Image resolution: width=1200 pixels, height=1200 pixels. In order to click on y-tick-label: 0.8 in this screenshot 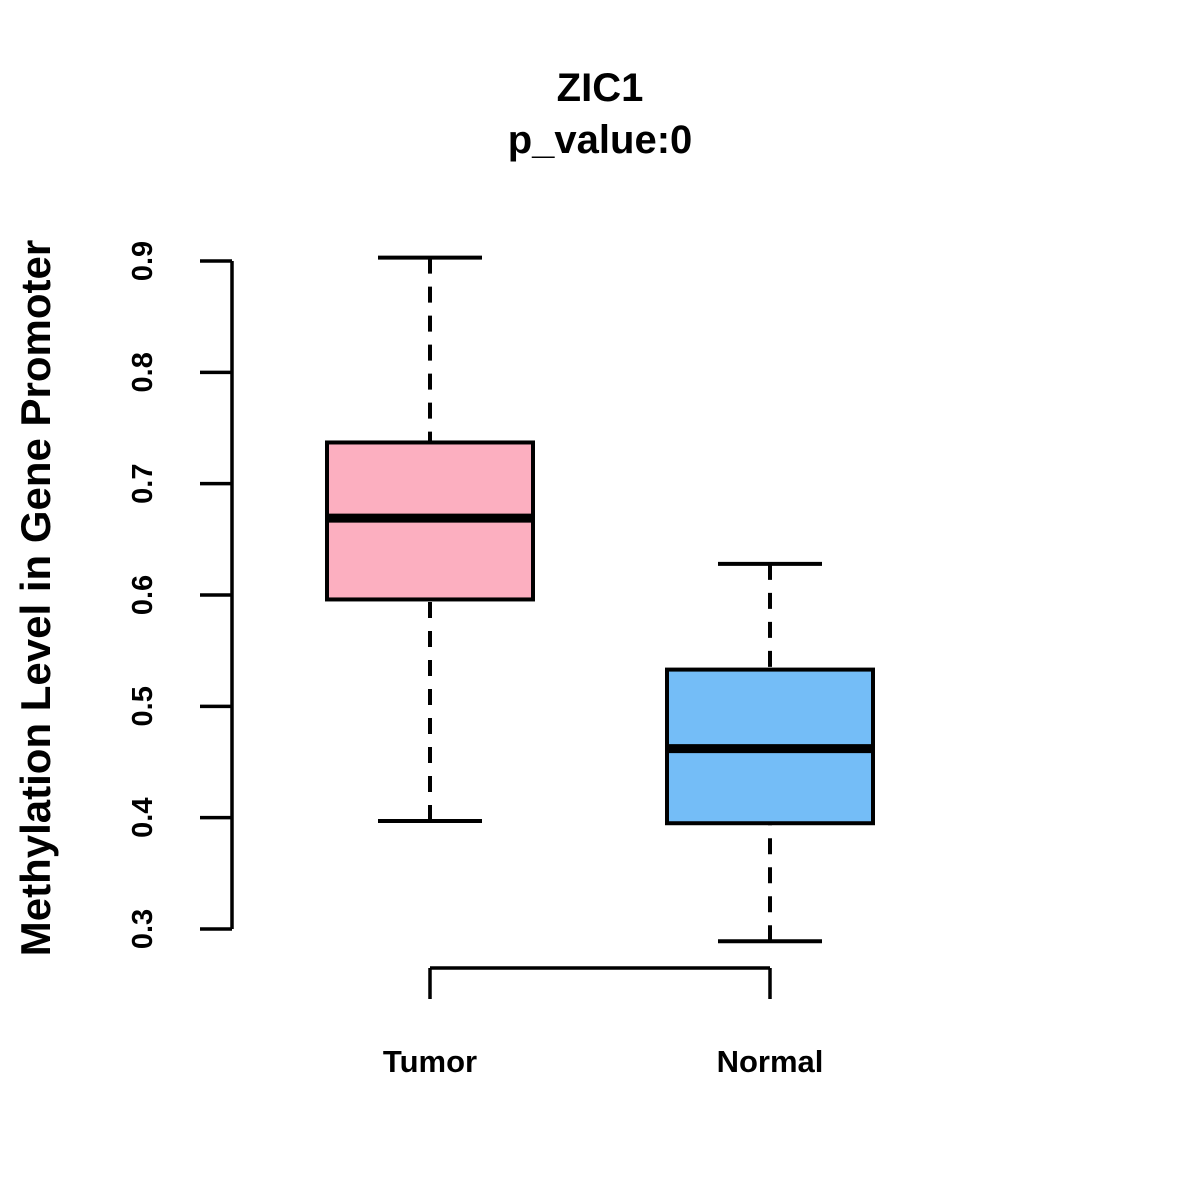, I will do `click(143, 372)`.